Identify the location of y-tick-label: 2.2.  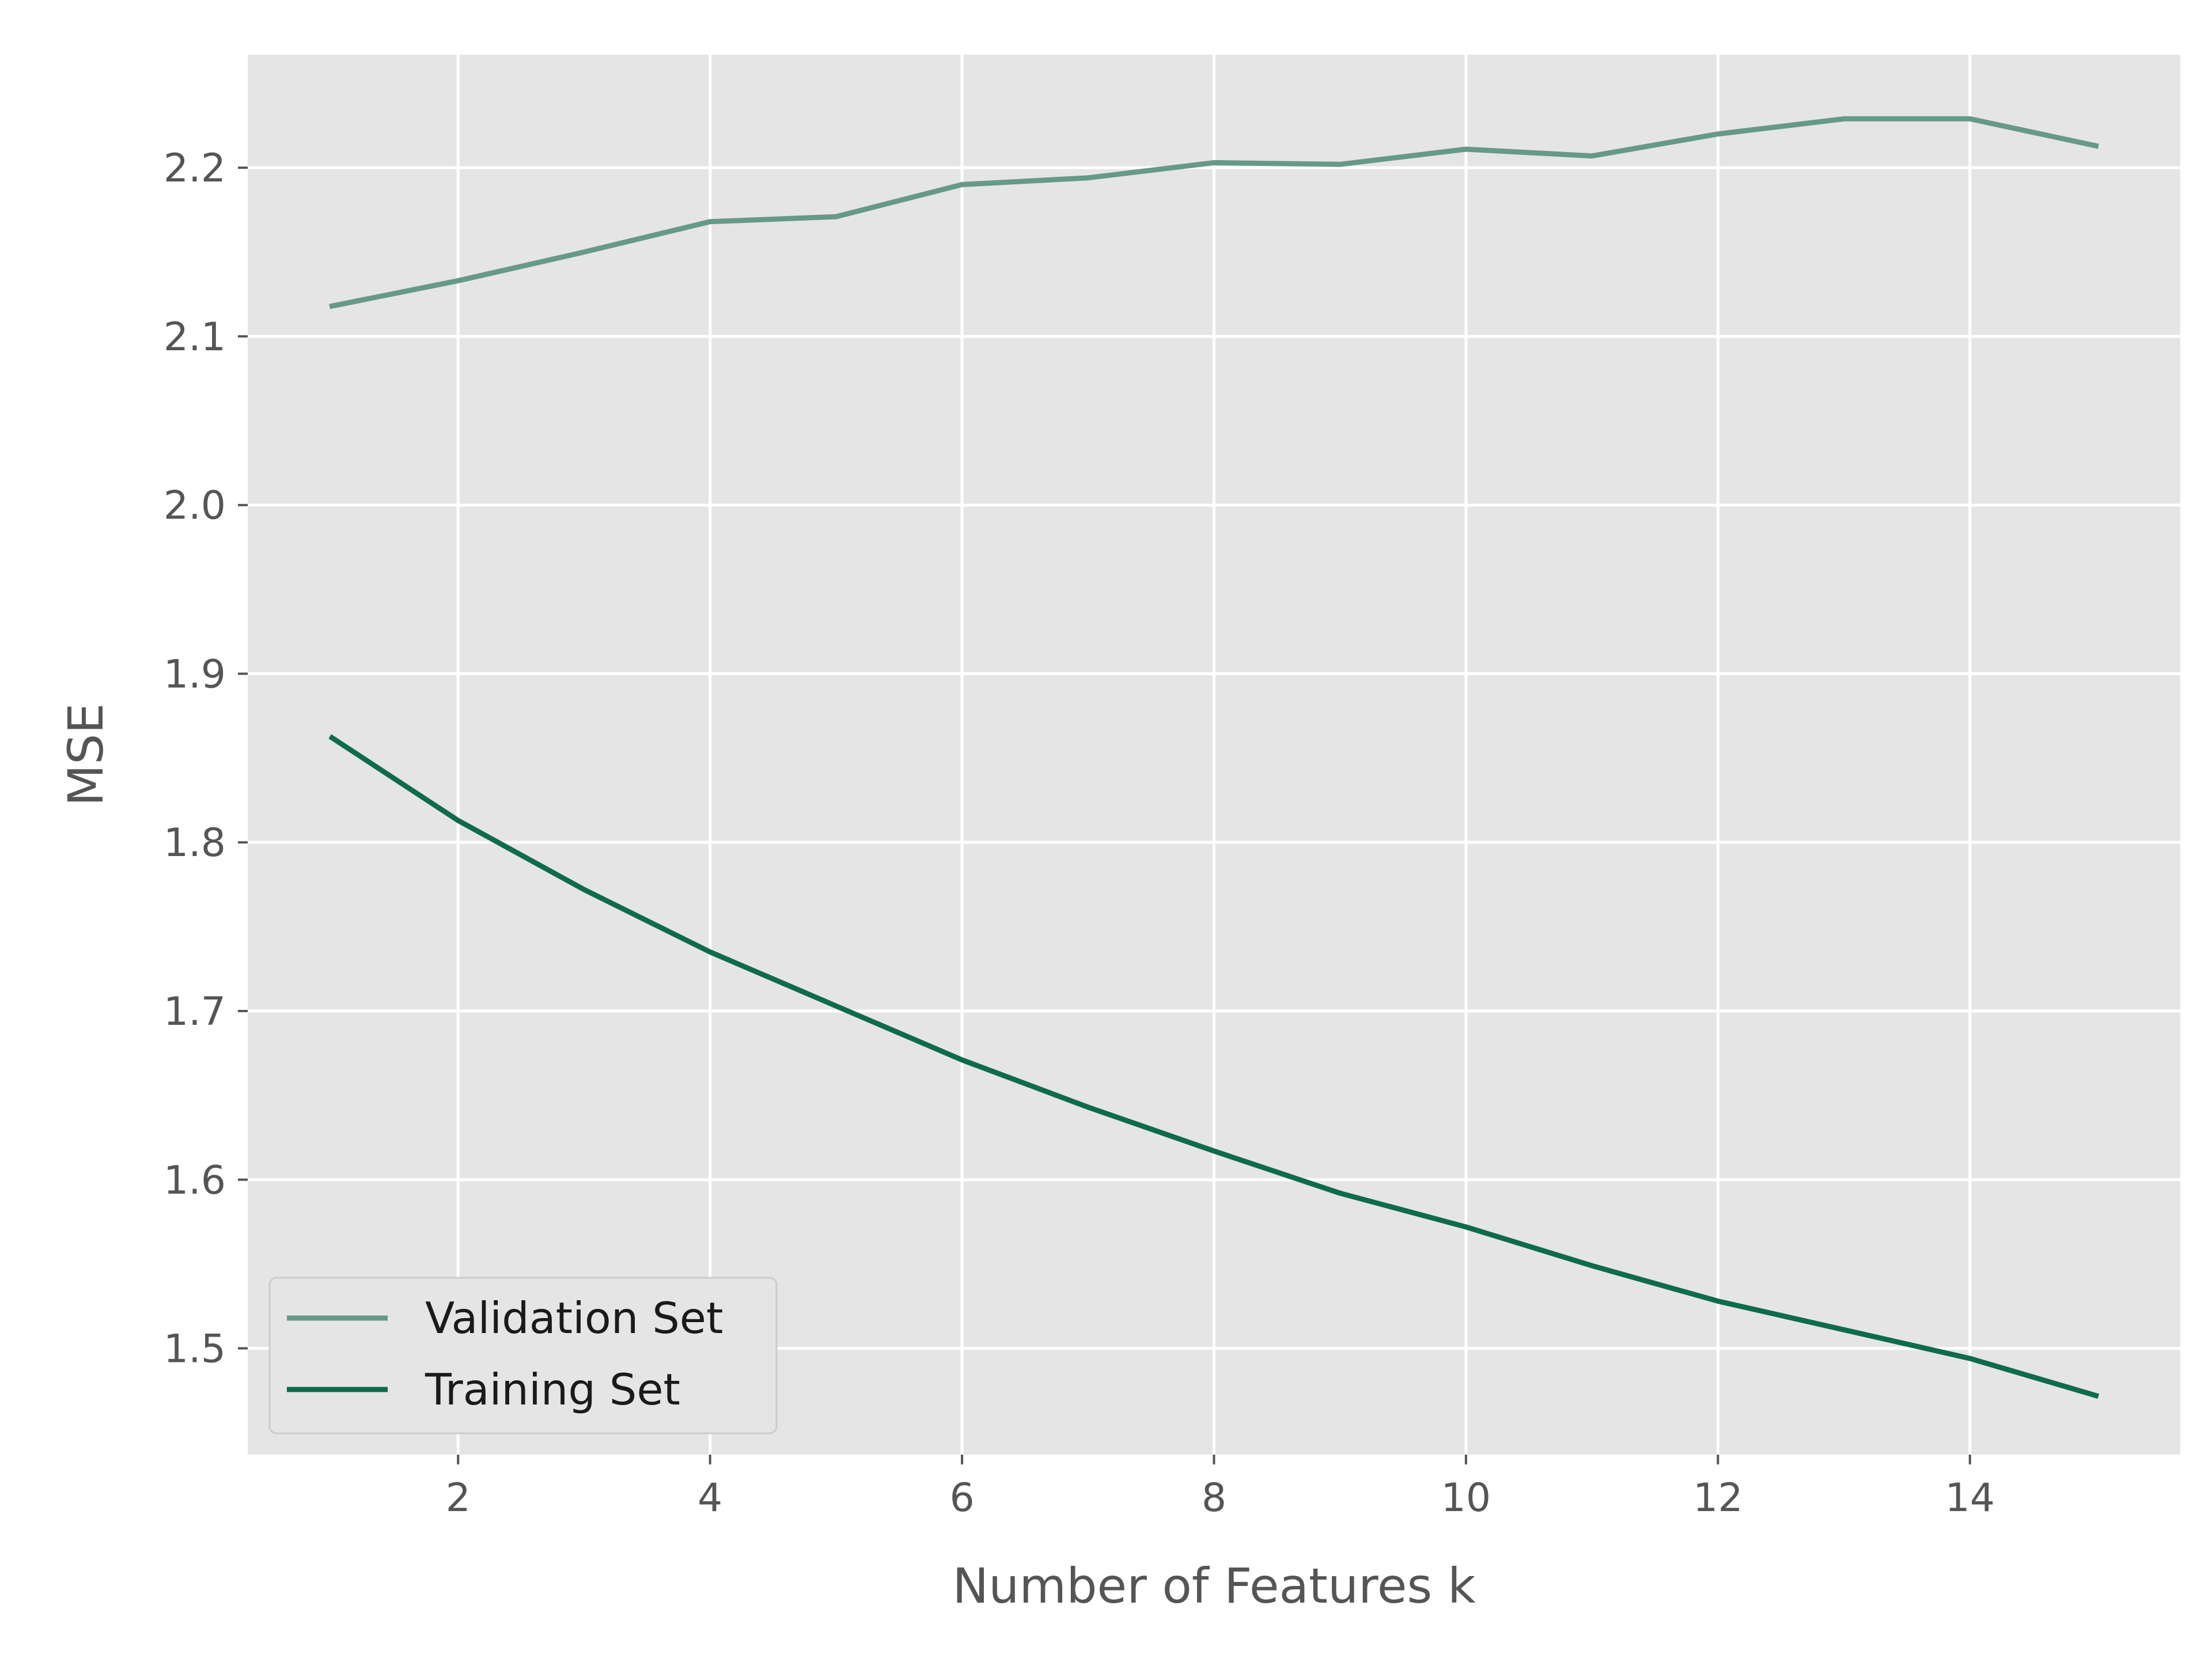
(195, 168).